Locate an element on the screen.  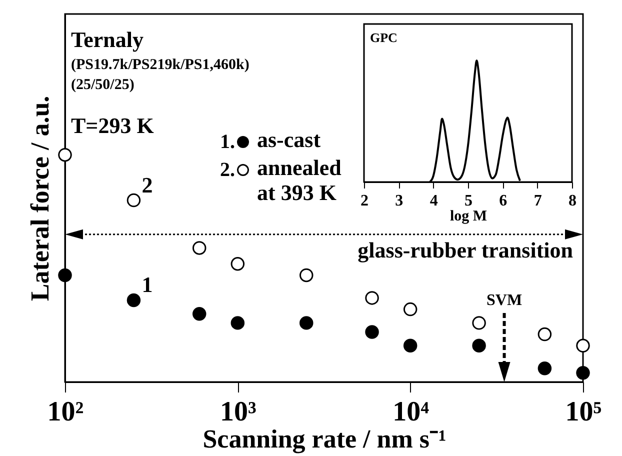
x-tick-label: 7 is located at coordinates (538, 201).